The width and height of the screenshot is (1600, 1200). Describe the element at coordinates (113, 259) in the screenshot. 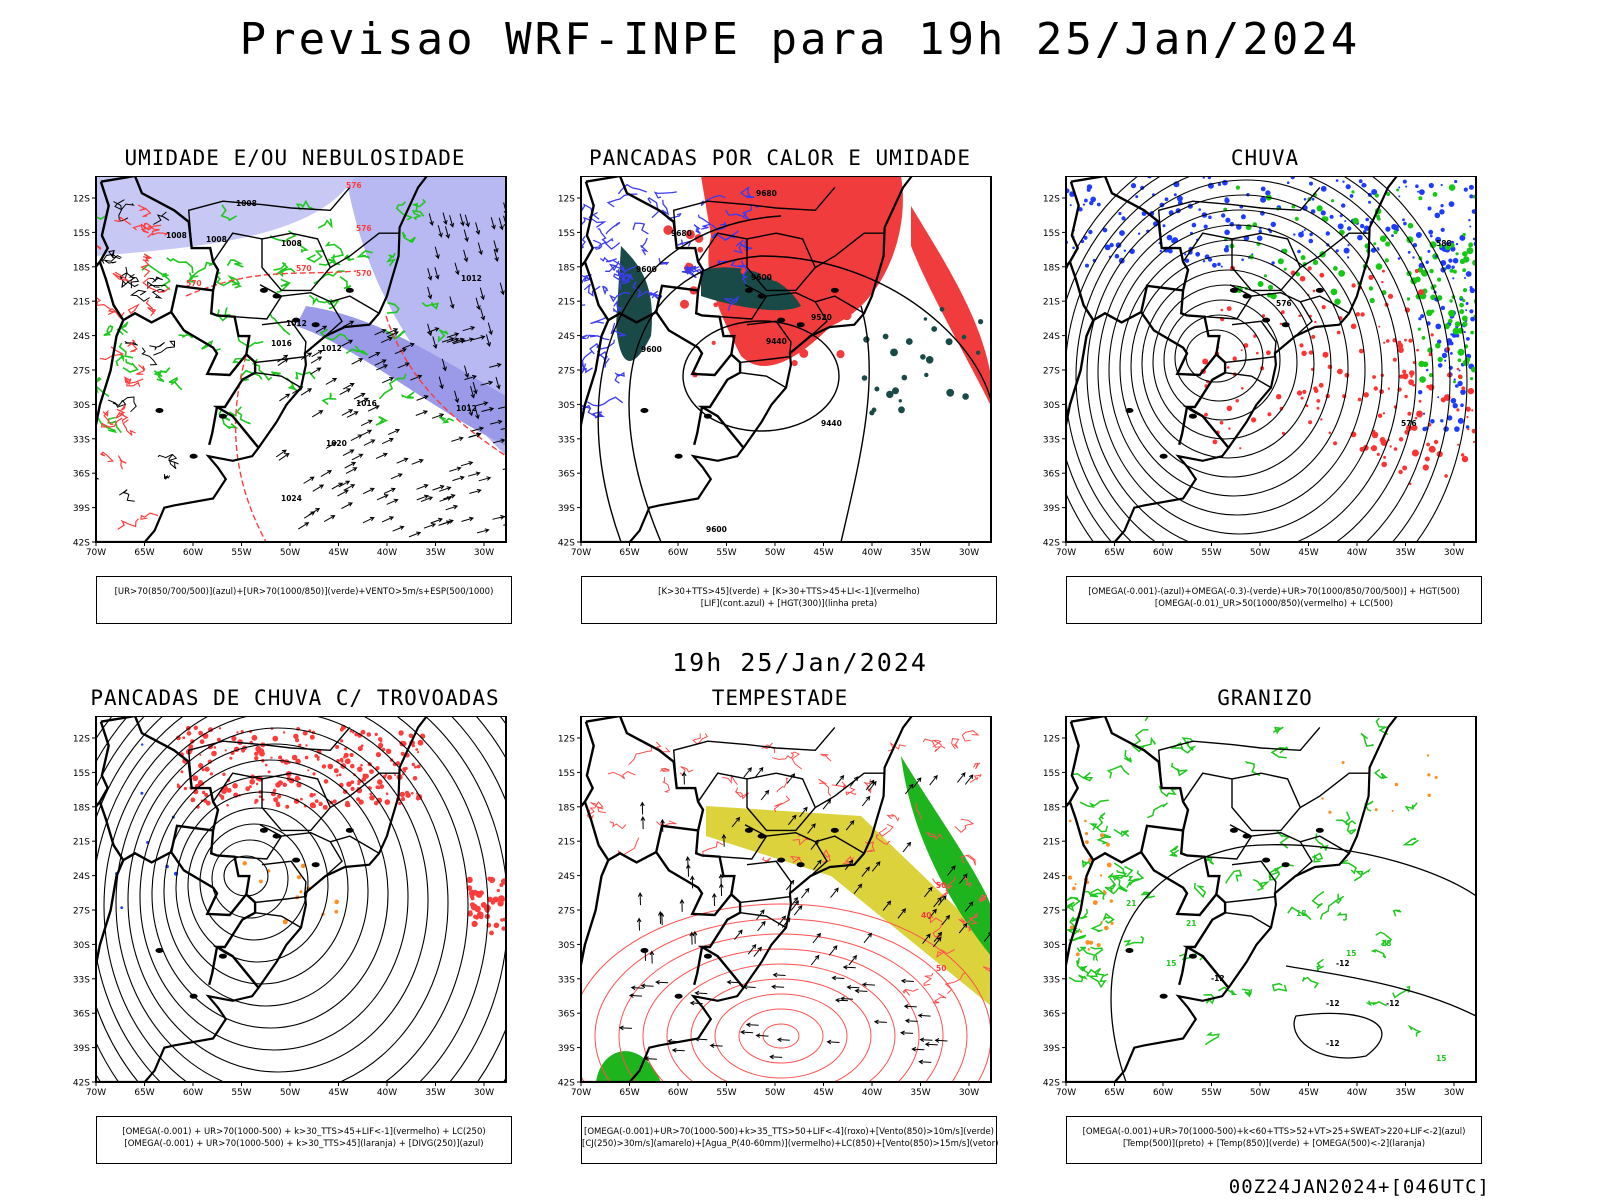

I see `pressure-contour` at that location.